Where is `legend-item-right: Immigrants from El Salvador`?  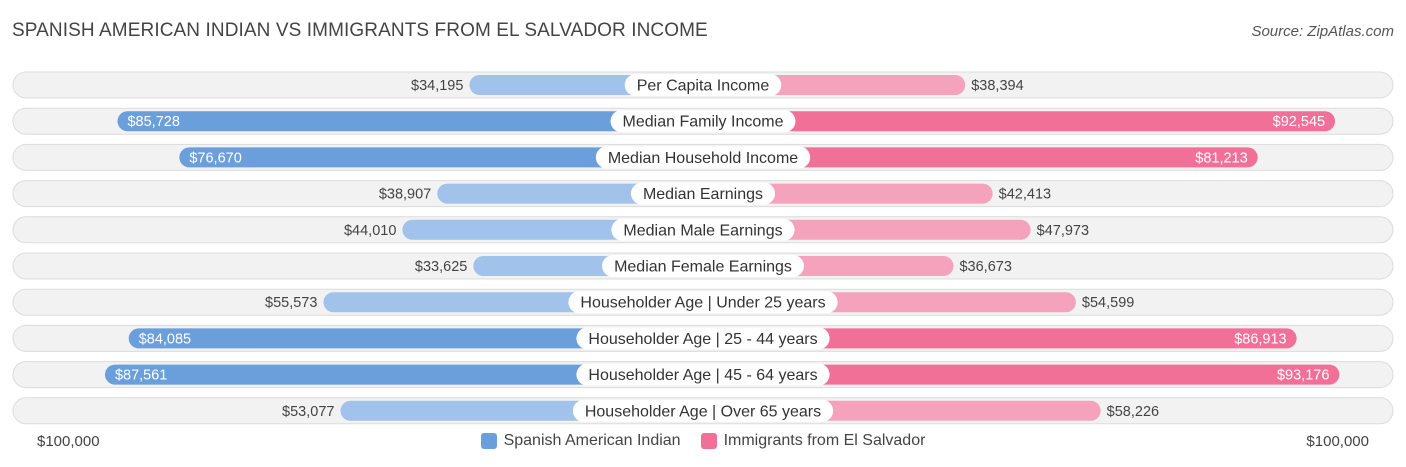 legend-item-right: Immigrants from El Salvador is located at coordinates (813, 441).